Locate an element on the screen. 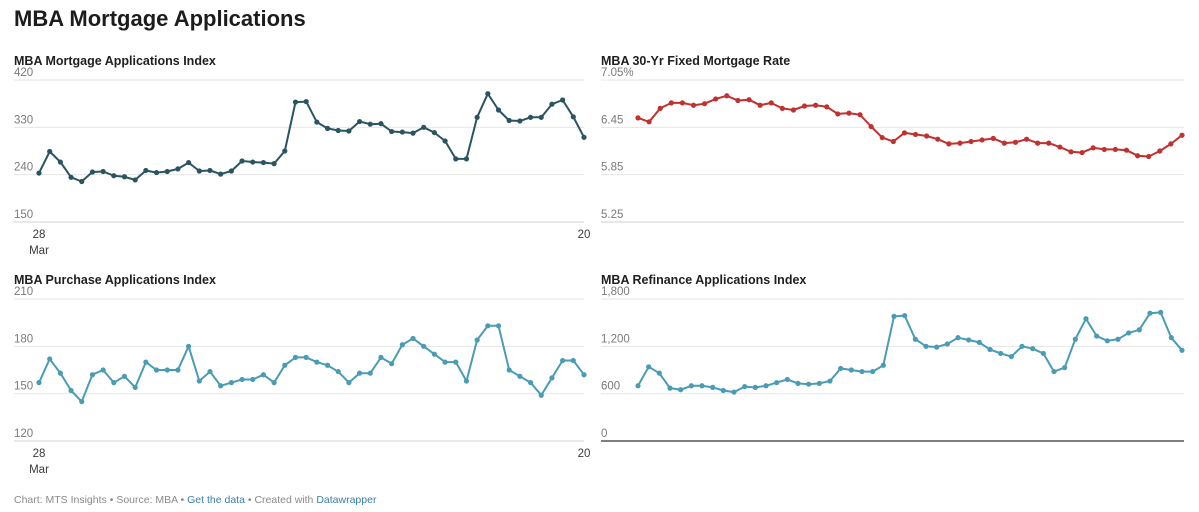  y-tick-label: 180 is located at coordinates (23, 339).